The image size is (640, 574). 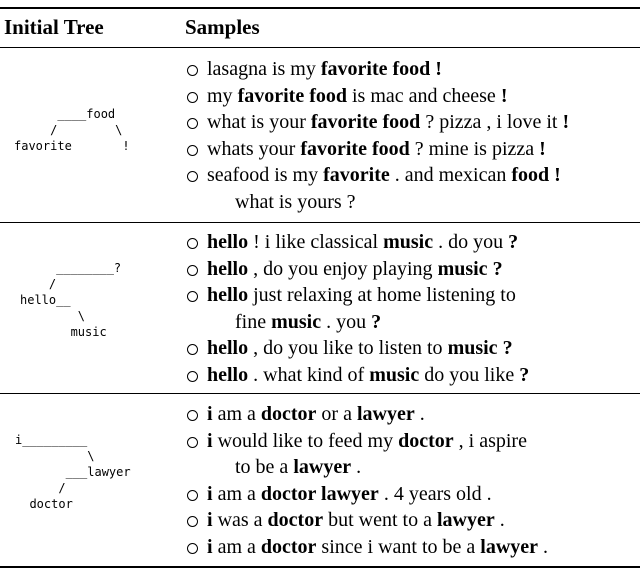 What do you see at coordinates (54, 27) in the screenshot?
I see `header-initial-tree: Initial Tree` at bounding box center [54, 27].